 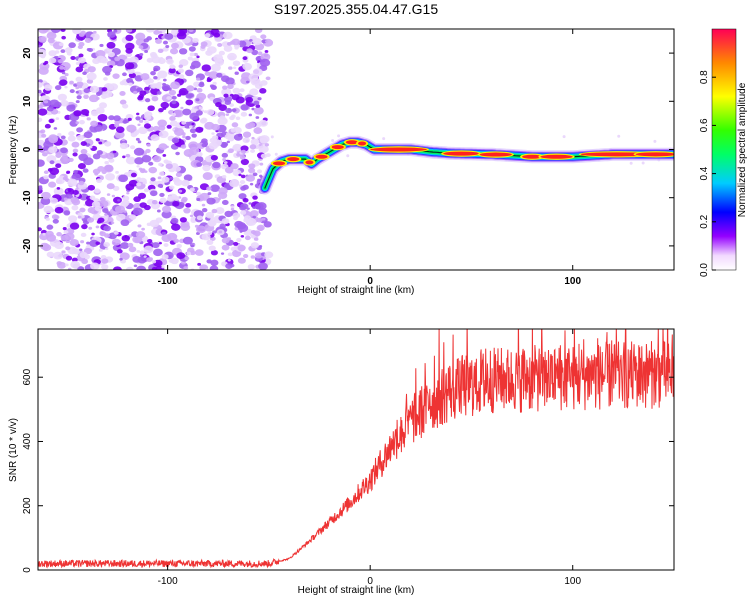 I want to click on y-tick-label: 200, so click(x=27, y=505).